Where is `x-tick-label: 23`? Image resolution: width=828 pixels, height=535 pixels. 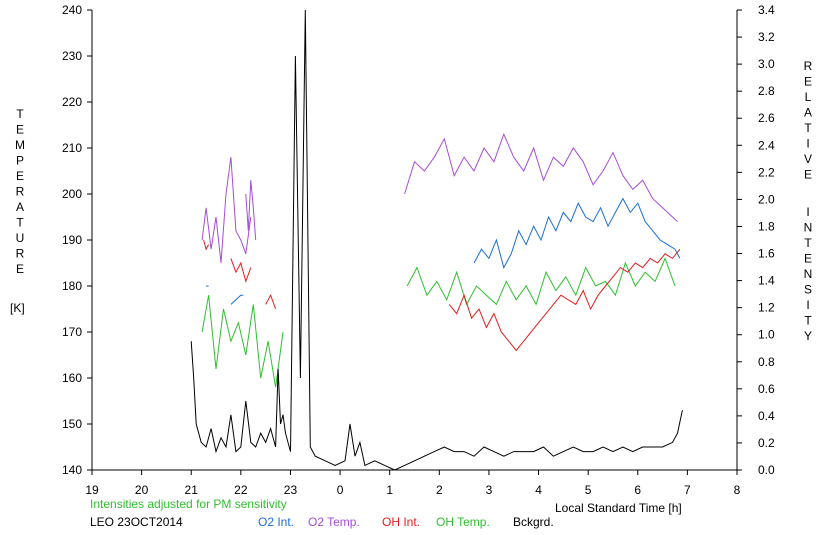 x-tick-label: 23 is located at coordinates (291, 490).